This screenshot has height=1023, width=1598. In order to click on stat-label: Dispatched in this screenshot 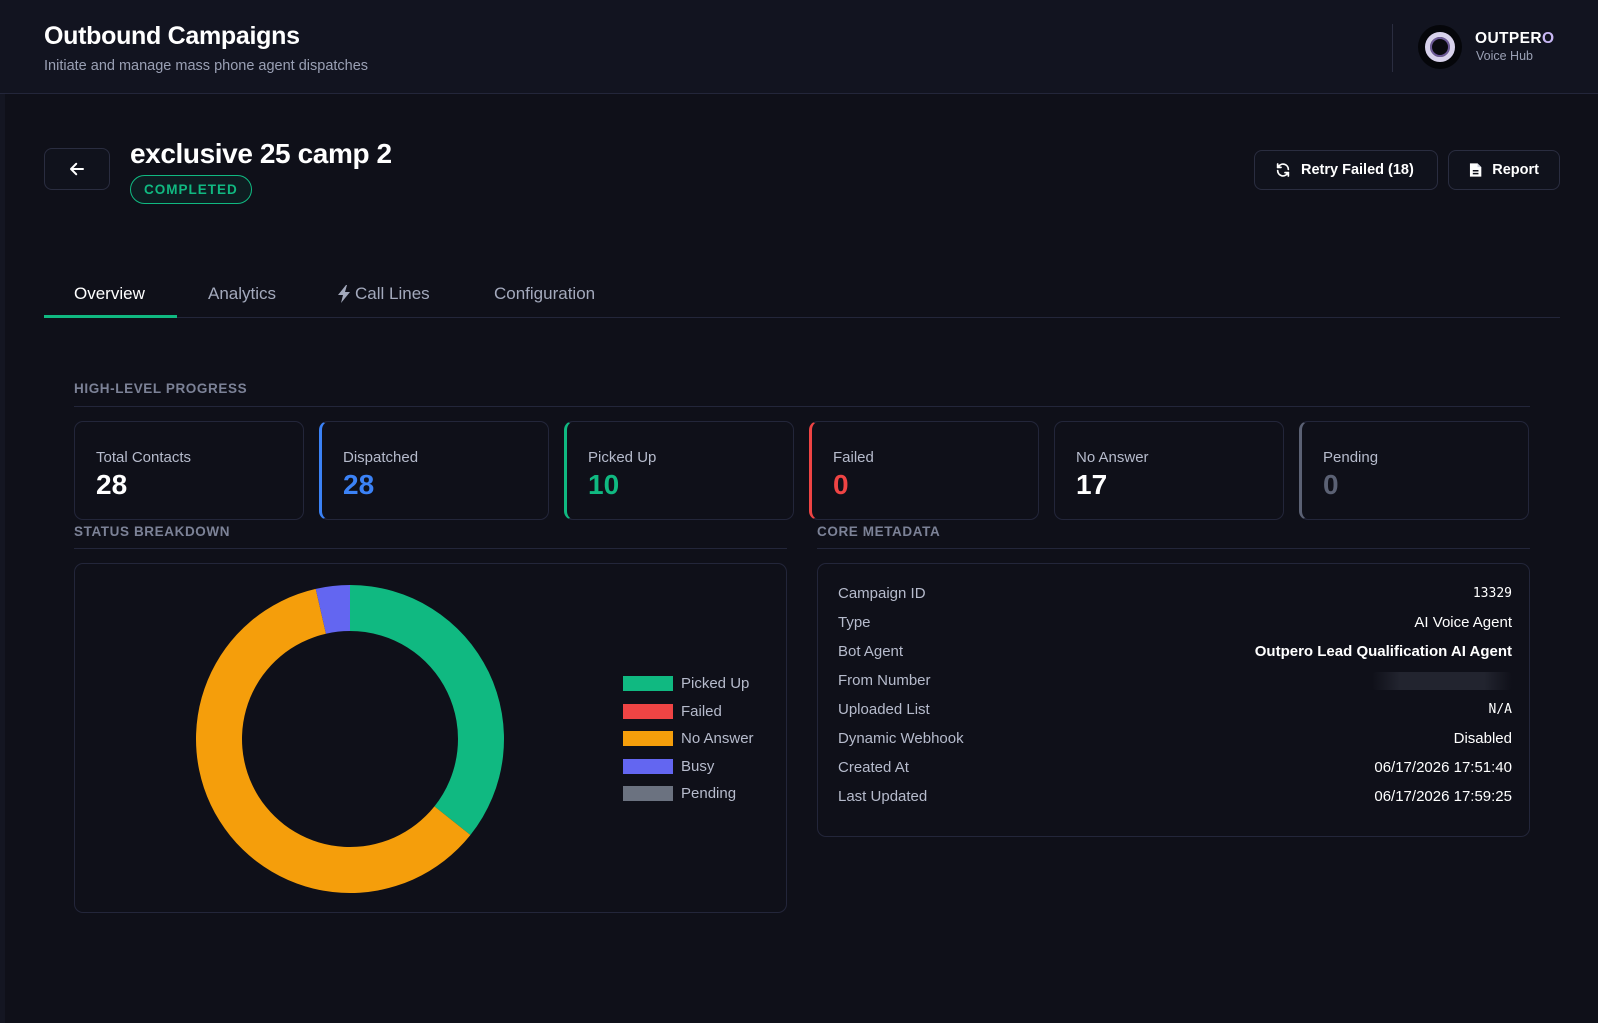, I will do `click(381, 457)`.